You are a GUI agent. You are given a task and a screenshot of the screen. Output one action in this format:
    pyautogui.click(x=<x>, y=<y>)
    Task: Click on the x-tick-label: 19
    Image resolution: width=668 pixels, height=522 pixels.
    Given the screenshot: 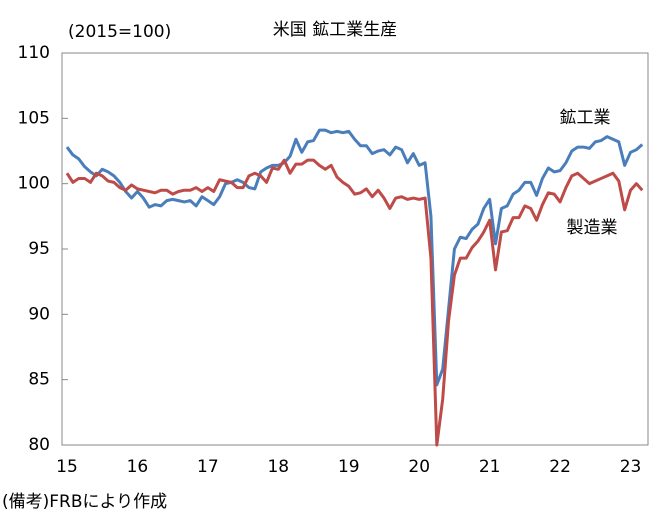 What is the action you would take?
    pyautogui.click(x=349, y=467)
    